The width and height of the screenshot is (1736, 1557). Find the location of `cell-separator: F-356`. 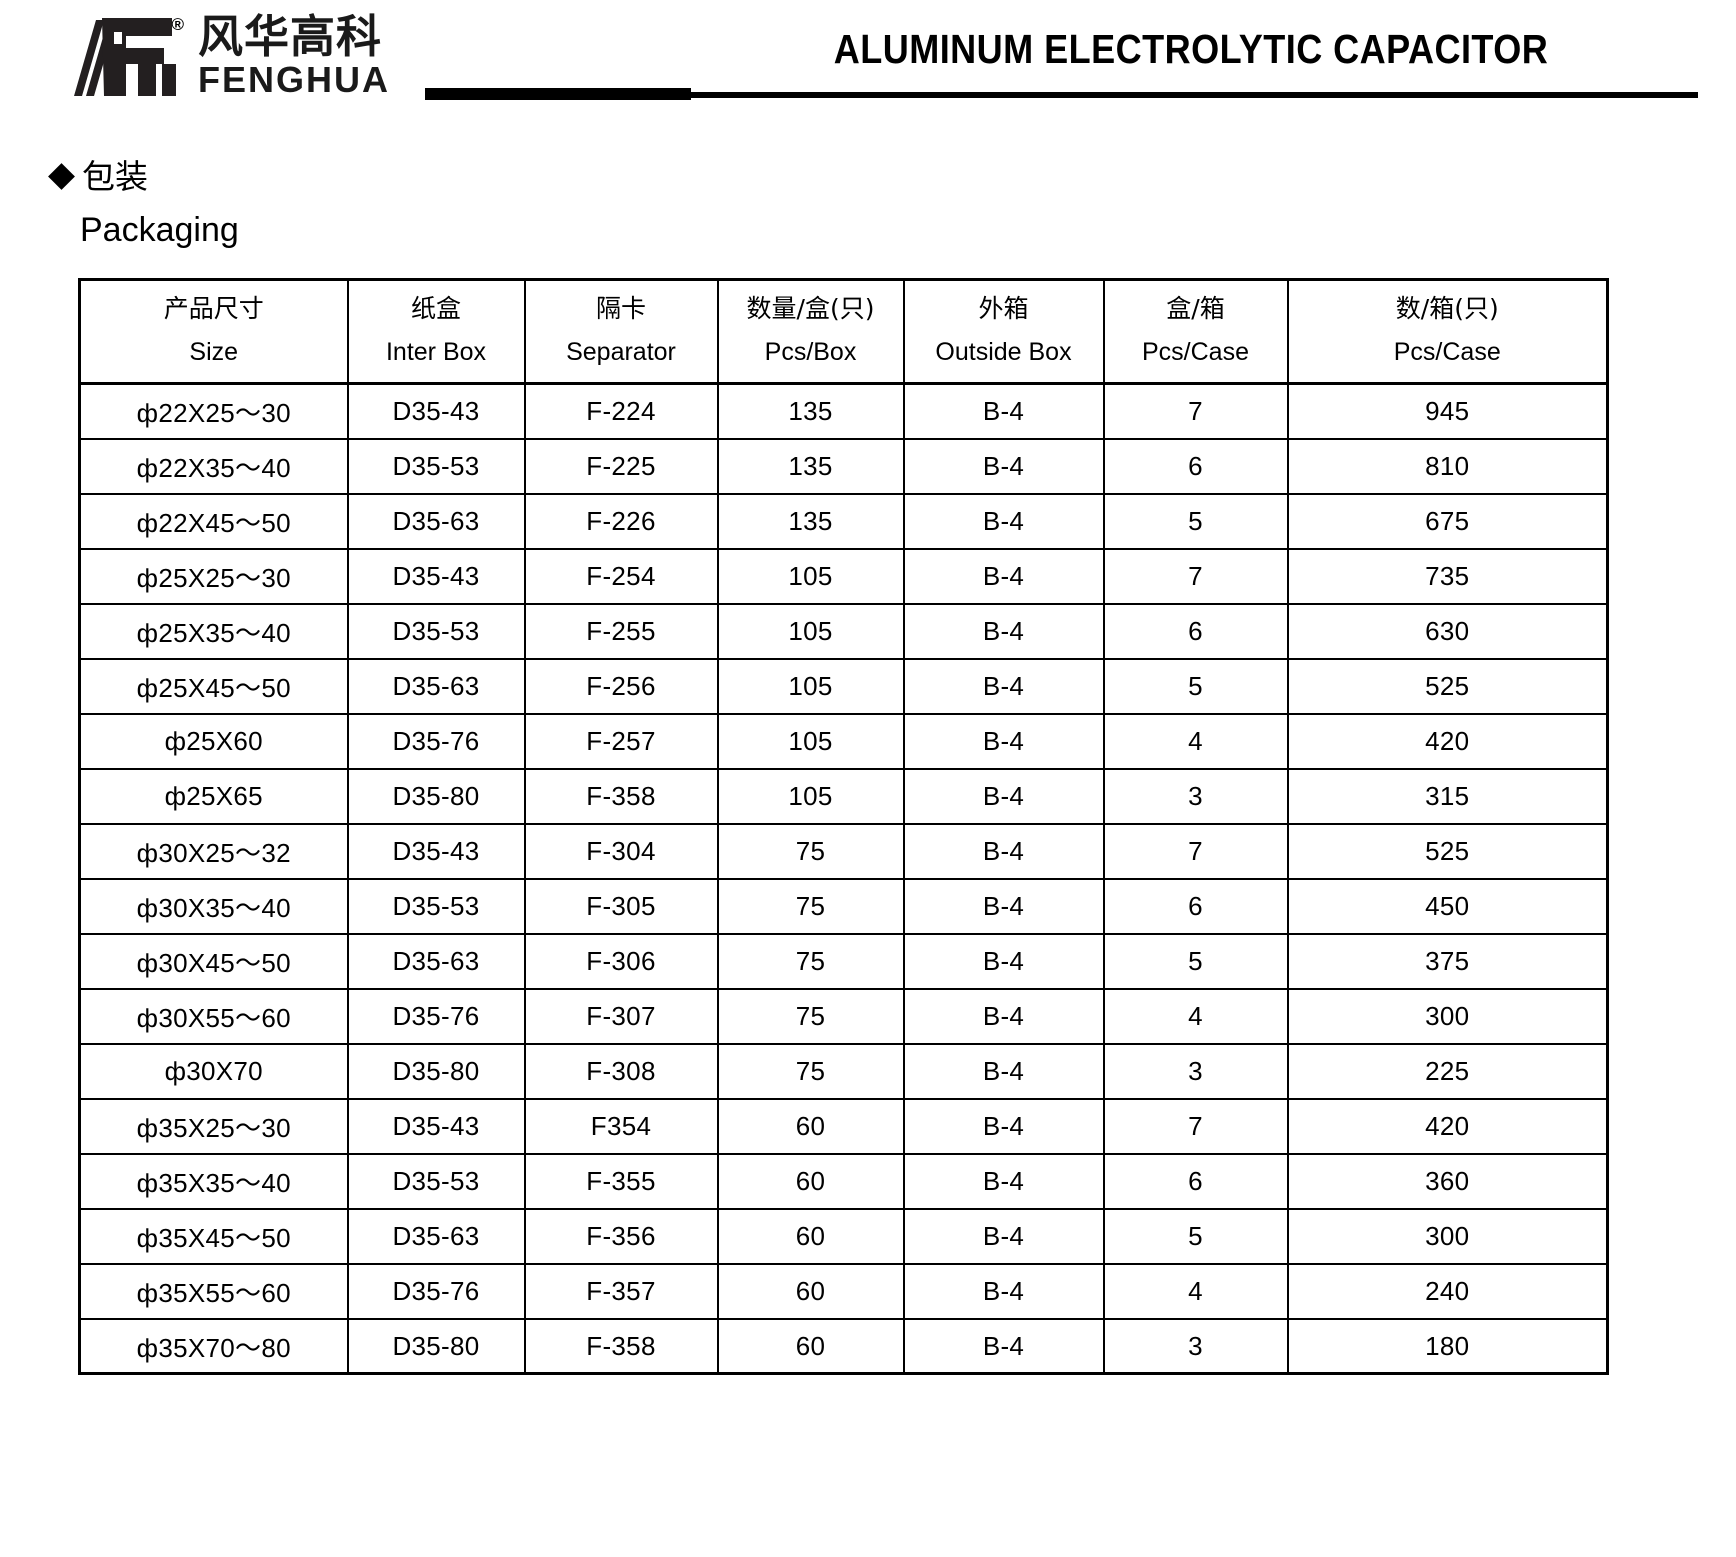

cell-separator: F-356 is located at coordinates (621, 1236).